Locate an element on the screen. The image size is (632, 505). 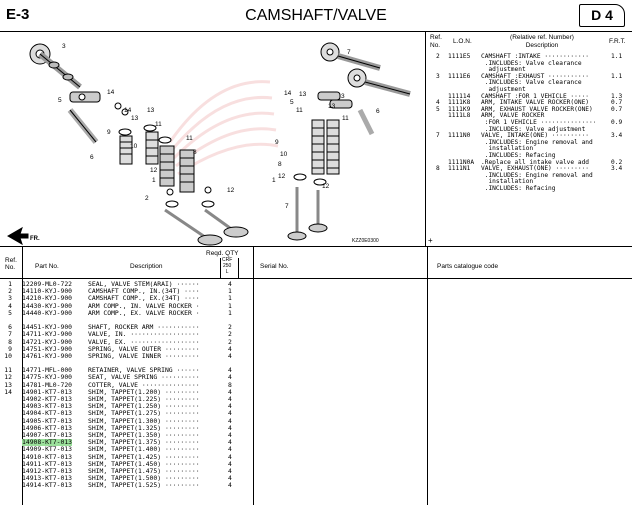
callout-label: 8 is located at coordinates (195, 152).